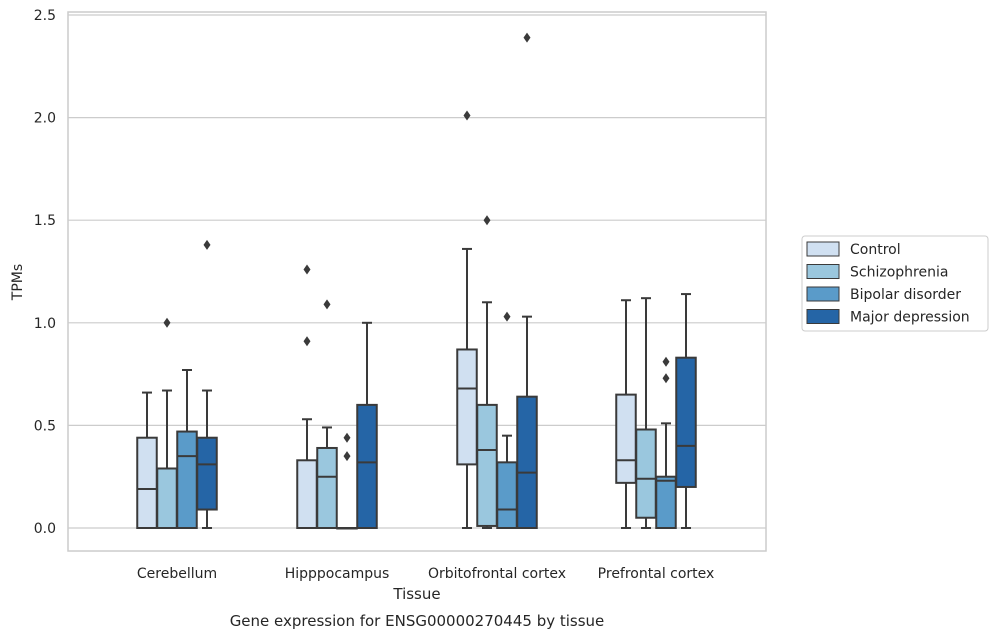  What do you see at coordinates (45, 272) in the screenshot?
I see `y-axis-ticks: 0.0 0.5 1.0 1.5 2.0 2.5` at bounding box center [45, 272].